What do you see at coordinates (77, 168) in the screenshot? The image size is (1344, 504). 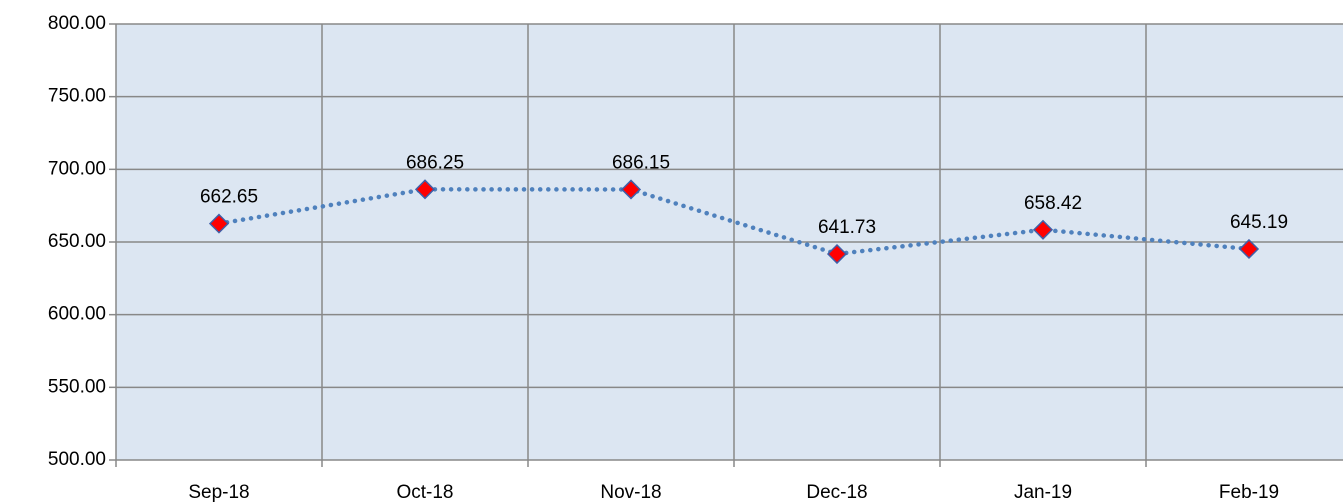 I see `y-tick-label: 700.00` at bounding box center [77, 168].